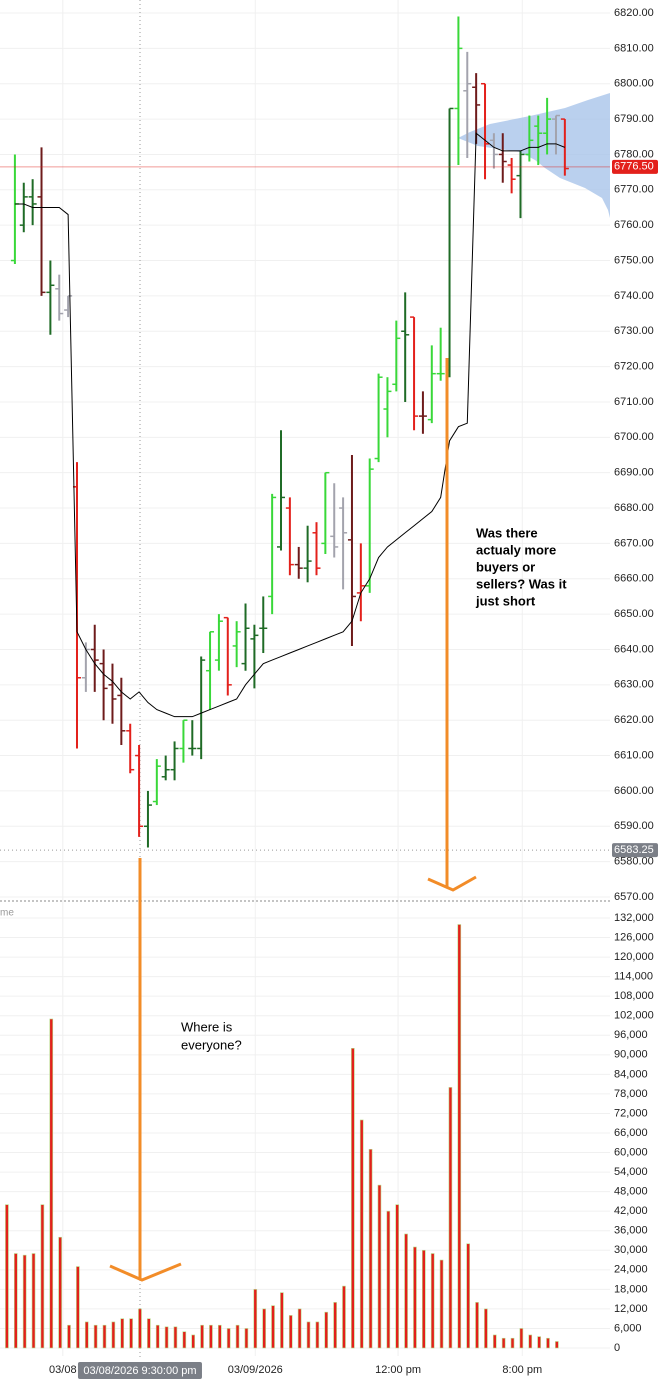 The height and width of the screenshot is (1390, 664). Describe the element at coordinates (631, 1035) in the screenshot. I see `y-tick-label: 96,000` at that location.